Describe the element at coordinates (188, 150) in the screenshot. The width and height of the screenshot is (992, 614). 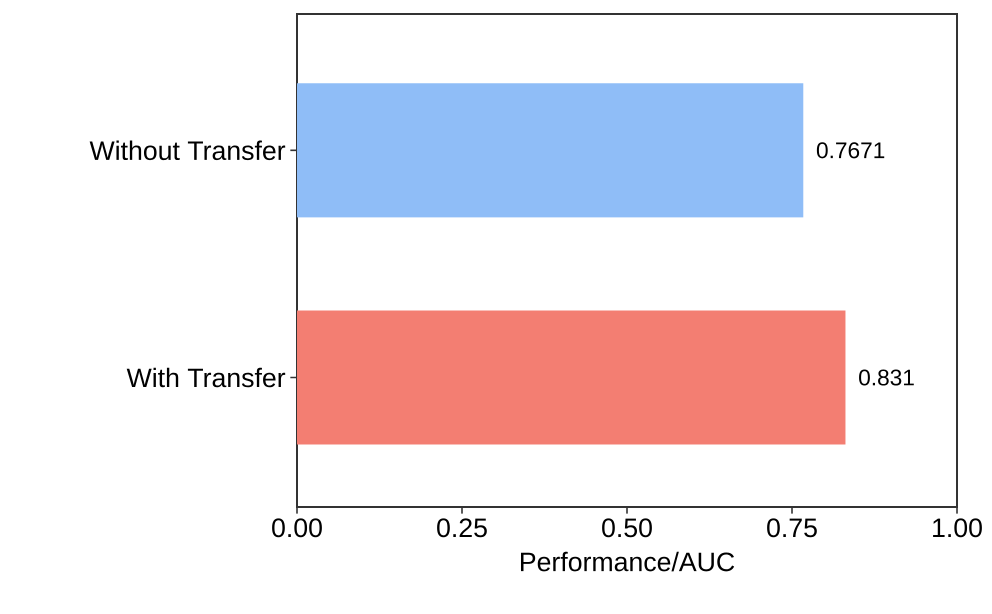
I see `y-tick-label: Without Transfer` at that location.